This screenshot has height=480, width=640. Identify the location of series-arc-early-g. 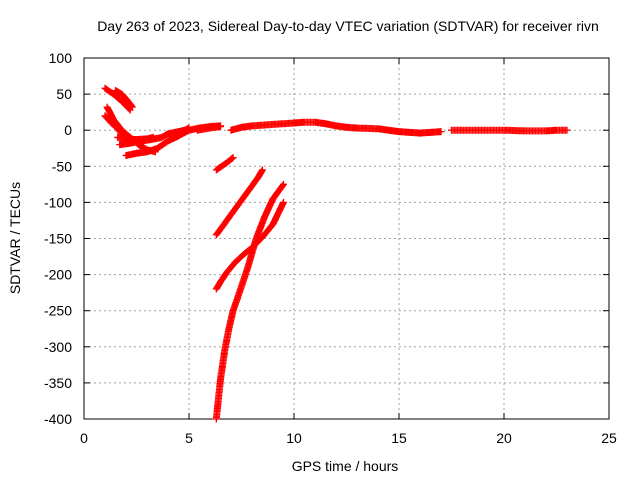
(135, 138).